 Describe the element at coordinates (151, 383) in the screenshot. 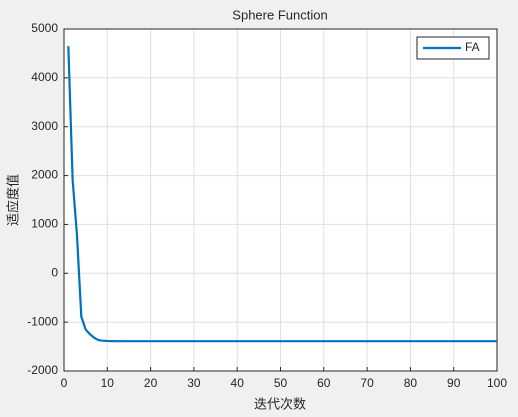

I see `x-tick-label: 20` at that location.